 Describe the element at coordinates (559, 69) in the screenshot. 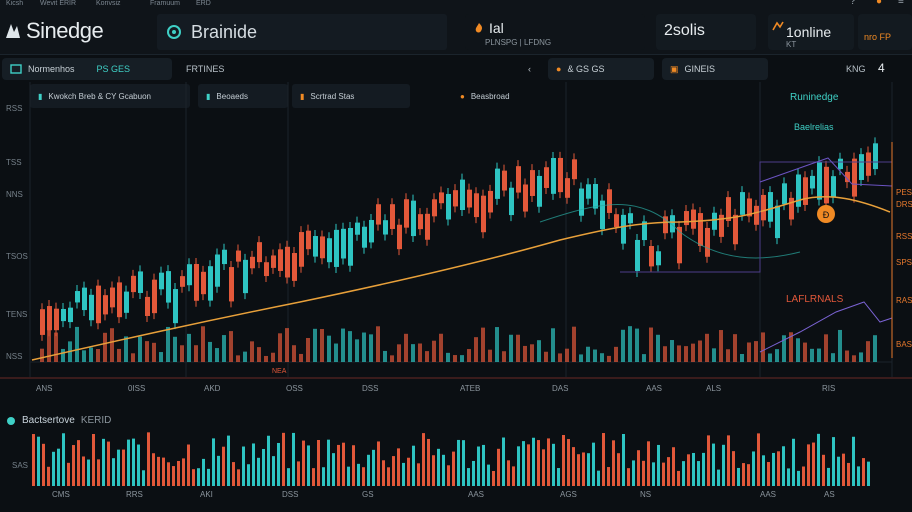

I see `fire-icon: ●` at that location.